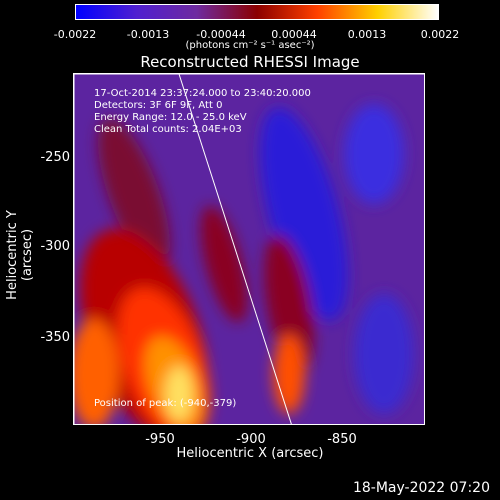  Describe the element at coordinates (367, 34) in the screenshot. I see `colorbar-tick: 0.0013` at that location.